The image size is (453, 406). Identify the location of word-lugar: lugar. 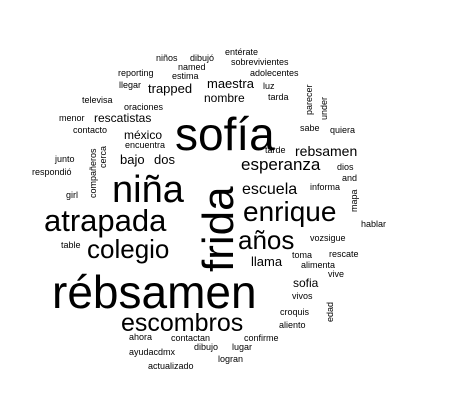
(242, 347).